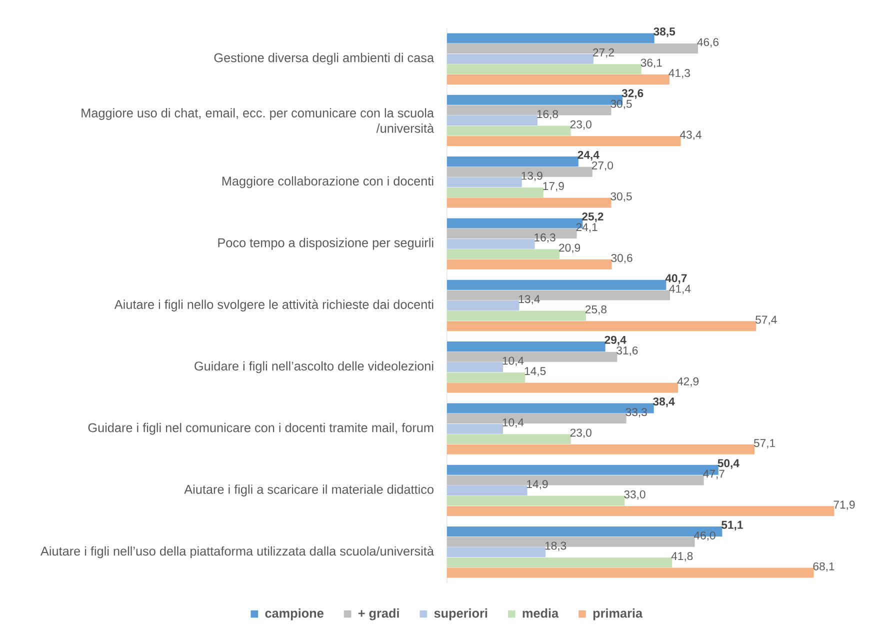 This screenshot has height=630, width=882. I want to click on legend-label: + gradi, so click(378, 614).